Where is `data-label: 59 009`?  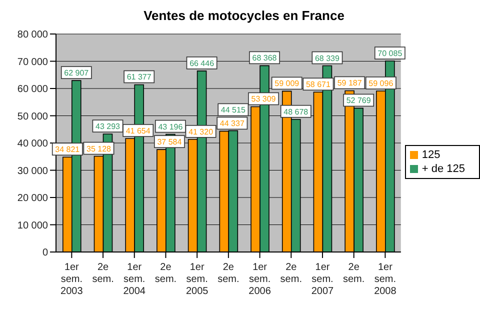
data-label: 59 009 is located at coordinates (287, 83).